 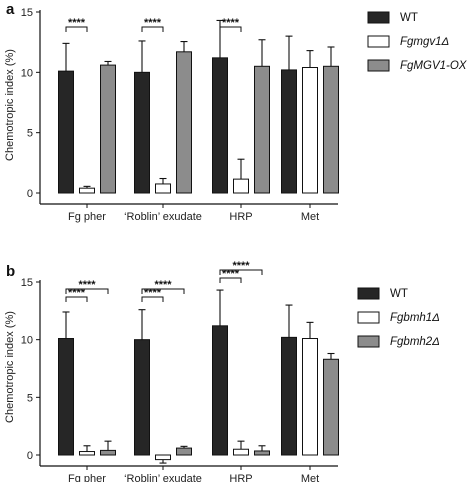 What do you see at coordinates (87, 477) in the screenshot?
I see `panel-b-x-tick-label: Fg pher` at bounding box center [87, 477].